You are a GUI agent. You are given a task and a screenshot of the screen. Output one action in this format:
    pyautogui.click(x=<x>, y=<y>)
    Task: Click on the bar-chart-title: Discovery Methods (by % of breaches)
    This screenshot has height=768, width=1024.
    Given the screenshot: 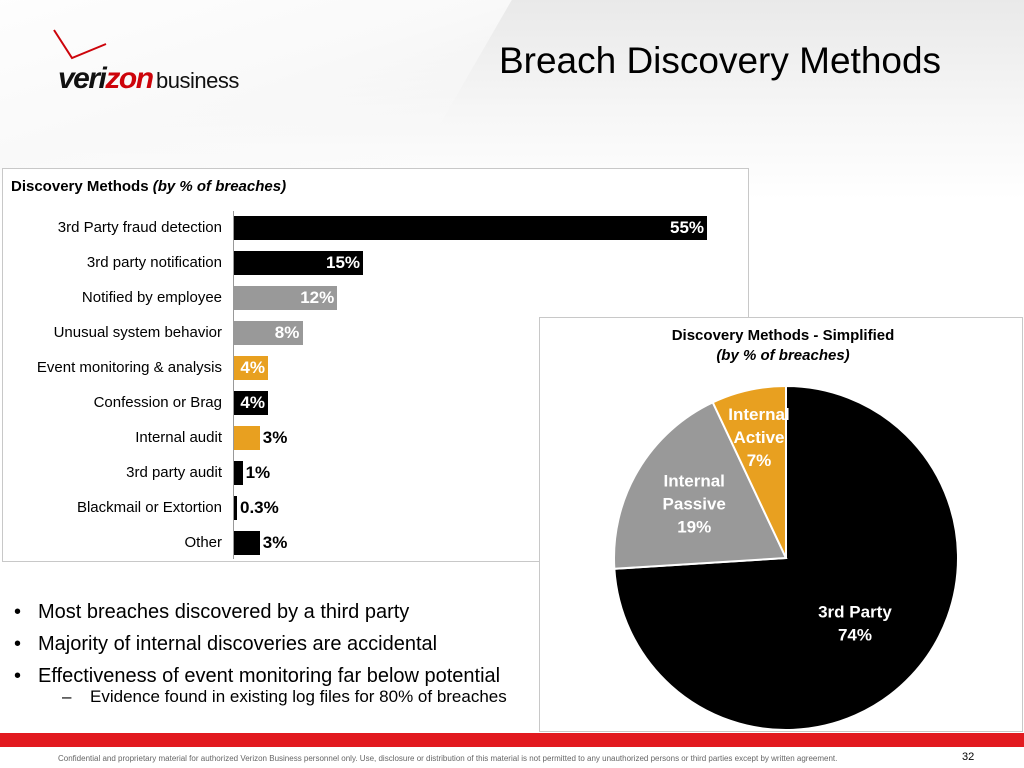 What is the action you would take?
    pyautogui.click(x=148, y=186)
    